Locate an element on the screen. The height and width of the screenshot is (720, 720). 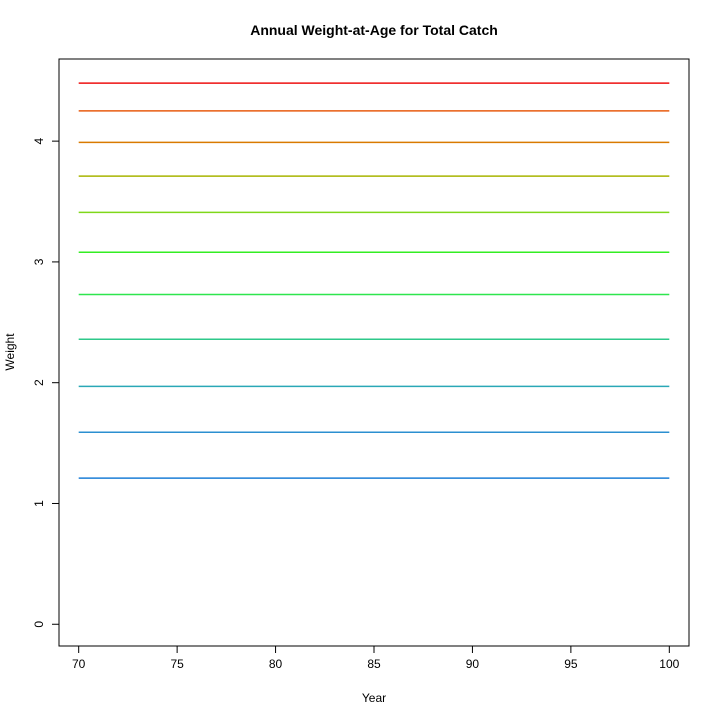
x-tick-label: 70 is located at coordinates (79, 664).